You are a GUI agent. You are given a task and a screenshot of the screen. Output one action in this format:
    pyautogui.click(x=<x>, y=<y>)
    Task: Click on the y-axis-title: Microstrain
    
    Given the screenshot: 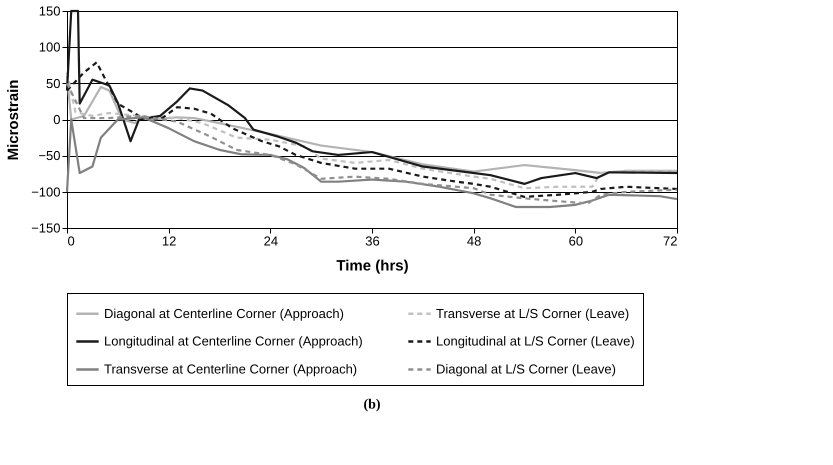 What is the action you would take?
    pyautogui.click(x=13, y=120)
    